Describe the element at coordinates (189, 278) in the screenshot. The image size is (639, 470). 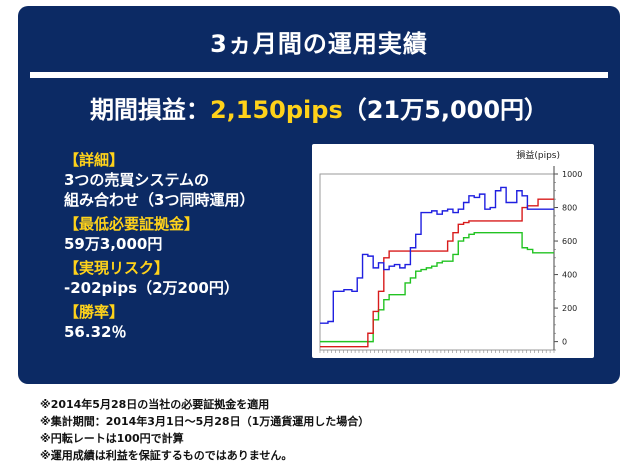
I see `realized-risk-block: 【実現リスク】 -202pips（2万200円）` at that location.